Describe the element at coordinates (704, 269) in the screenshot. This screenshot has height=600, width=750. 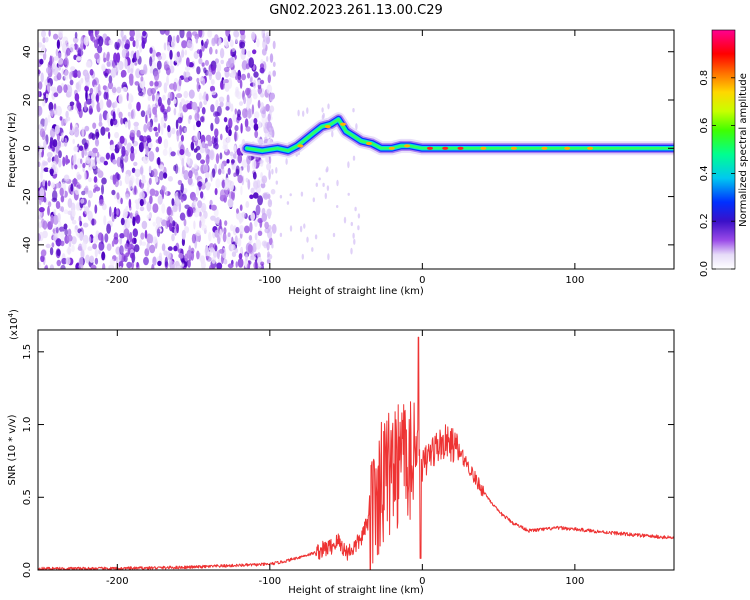
I see `colorbar-tick-label: 0.0` at that location.